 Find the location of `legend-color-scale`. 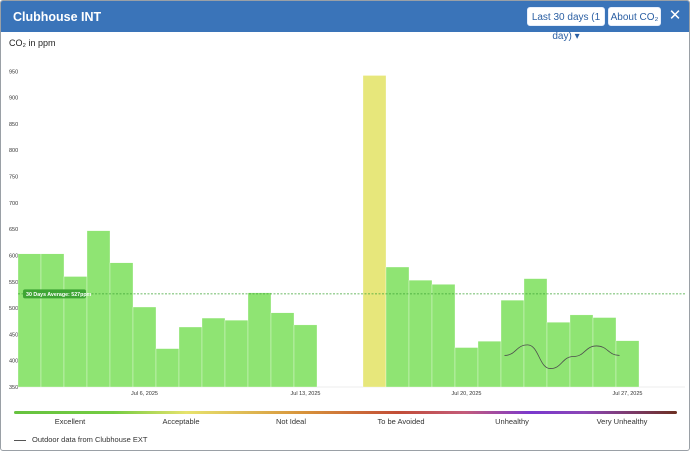

legend-color-scale is located at coordinates (345, 412).